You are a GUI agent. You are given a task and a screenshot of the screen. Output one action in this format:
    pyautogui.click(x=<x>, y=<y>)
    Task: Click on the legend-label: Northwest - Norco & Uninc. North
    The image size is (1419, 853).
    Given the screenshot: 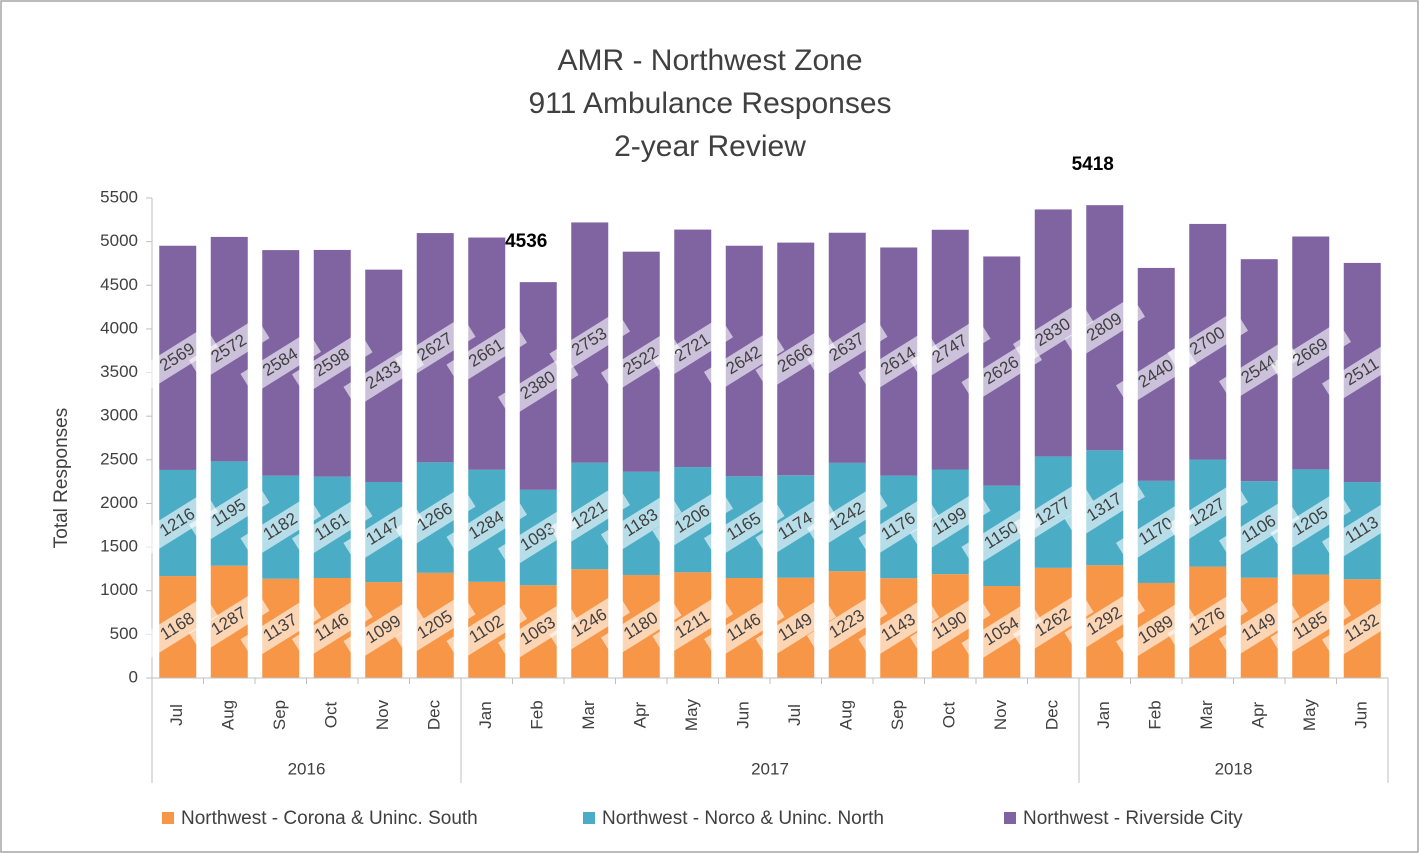 What is the action you would take?
    pyautogui.click(x=743, y=818)
    